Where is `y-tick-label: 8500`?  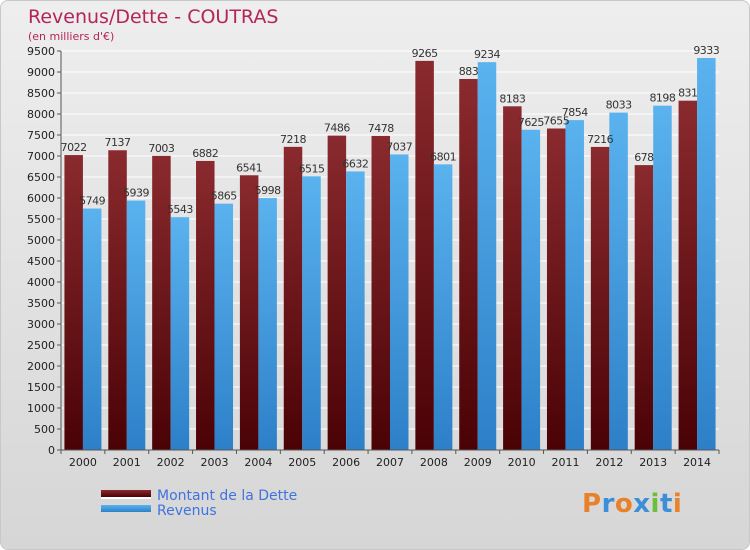 y-tick-label: 8500 is located at coordinates (41, 93).